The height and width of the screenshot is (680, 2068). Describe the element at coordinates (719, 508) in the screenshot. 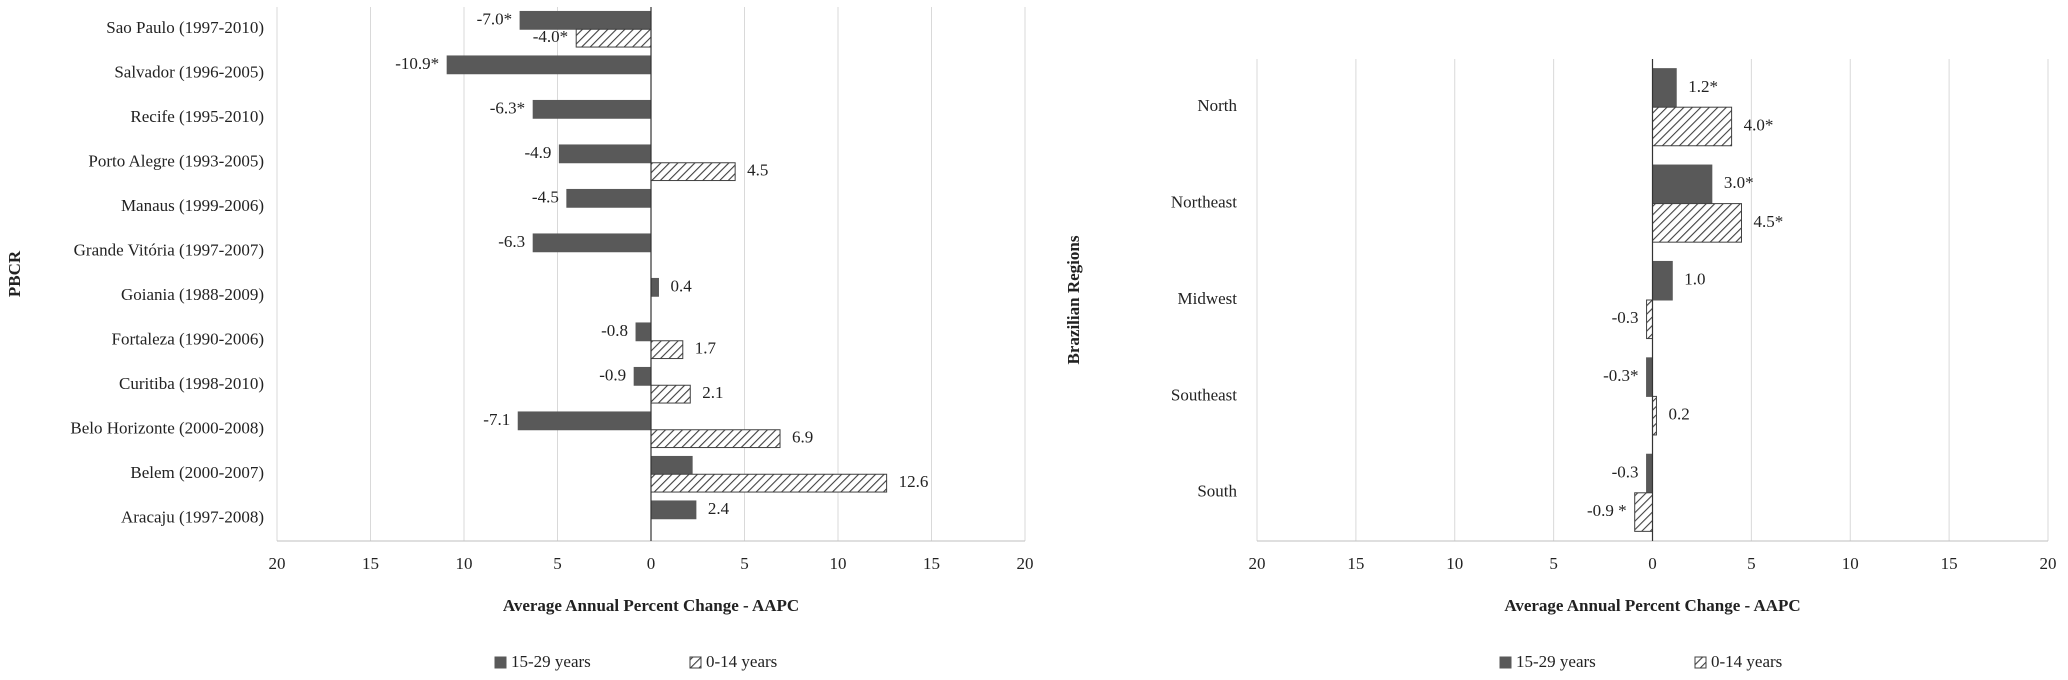

I see `value-label: 2.4` at that location.